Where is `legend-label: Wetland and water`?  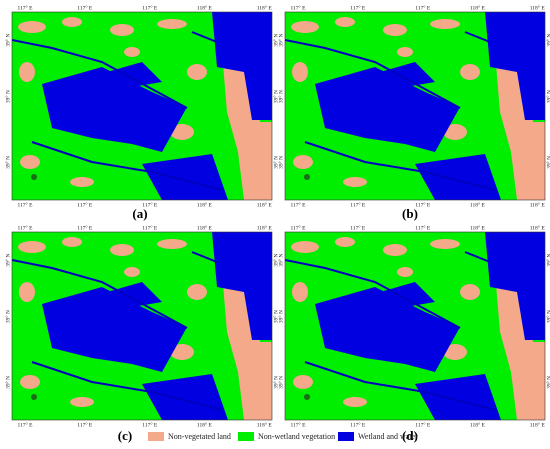 legend-label: Wetland and water is located at coordinates (388, 436).